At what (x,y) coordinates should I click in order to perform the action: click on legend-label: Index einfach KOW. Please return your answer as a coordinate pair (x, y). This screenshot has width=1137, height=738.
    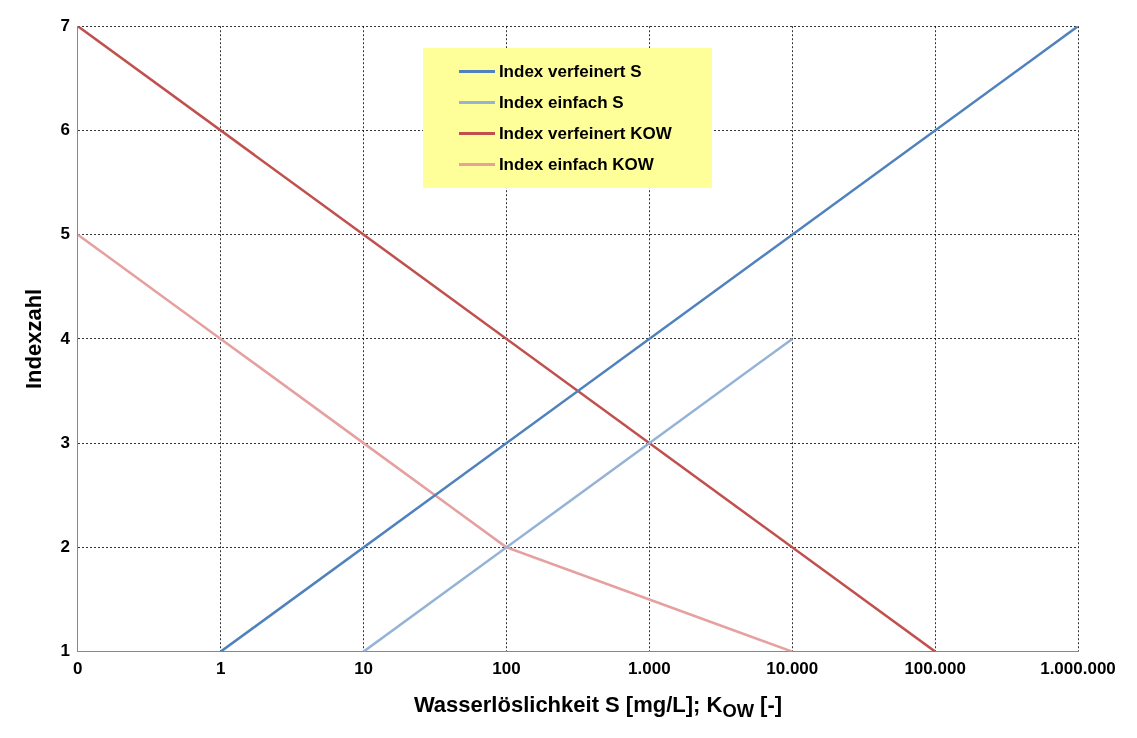
    Looking at the image, I should click on (576, 164).